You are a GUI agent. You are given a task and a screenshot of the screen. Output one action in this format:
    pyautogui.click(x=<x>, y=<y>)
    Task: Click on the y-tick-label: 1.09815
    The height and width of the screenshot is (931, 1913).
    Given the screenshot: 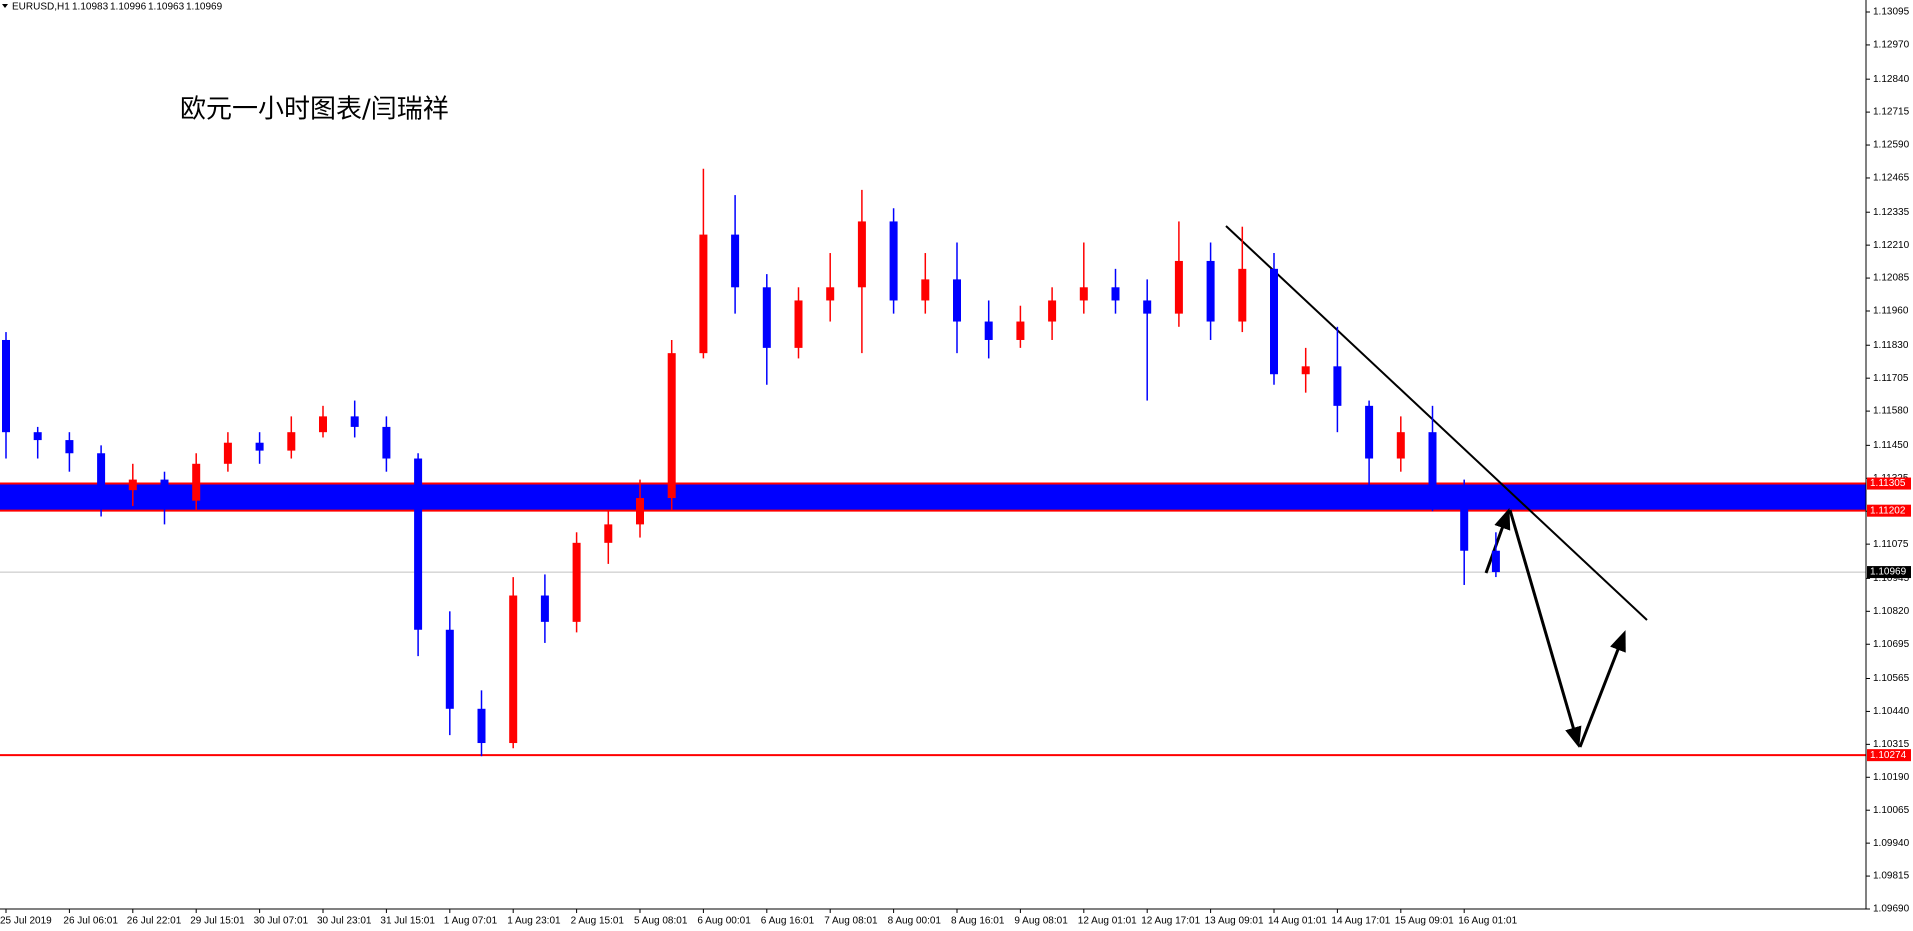 What is the action you would take?
    pyautogui.click(x=1891, y=876)
    